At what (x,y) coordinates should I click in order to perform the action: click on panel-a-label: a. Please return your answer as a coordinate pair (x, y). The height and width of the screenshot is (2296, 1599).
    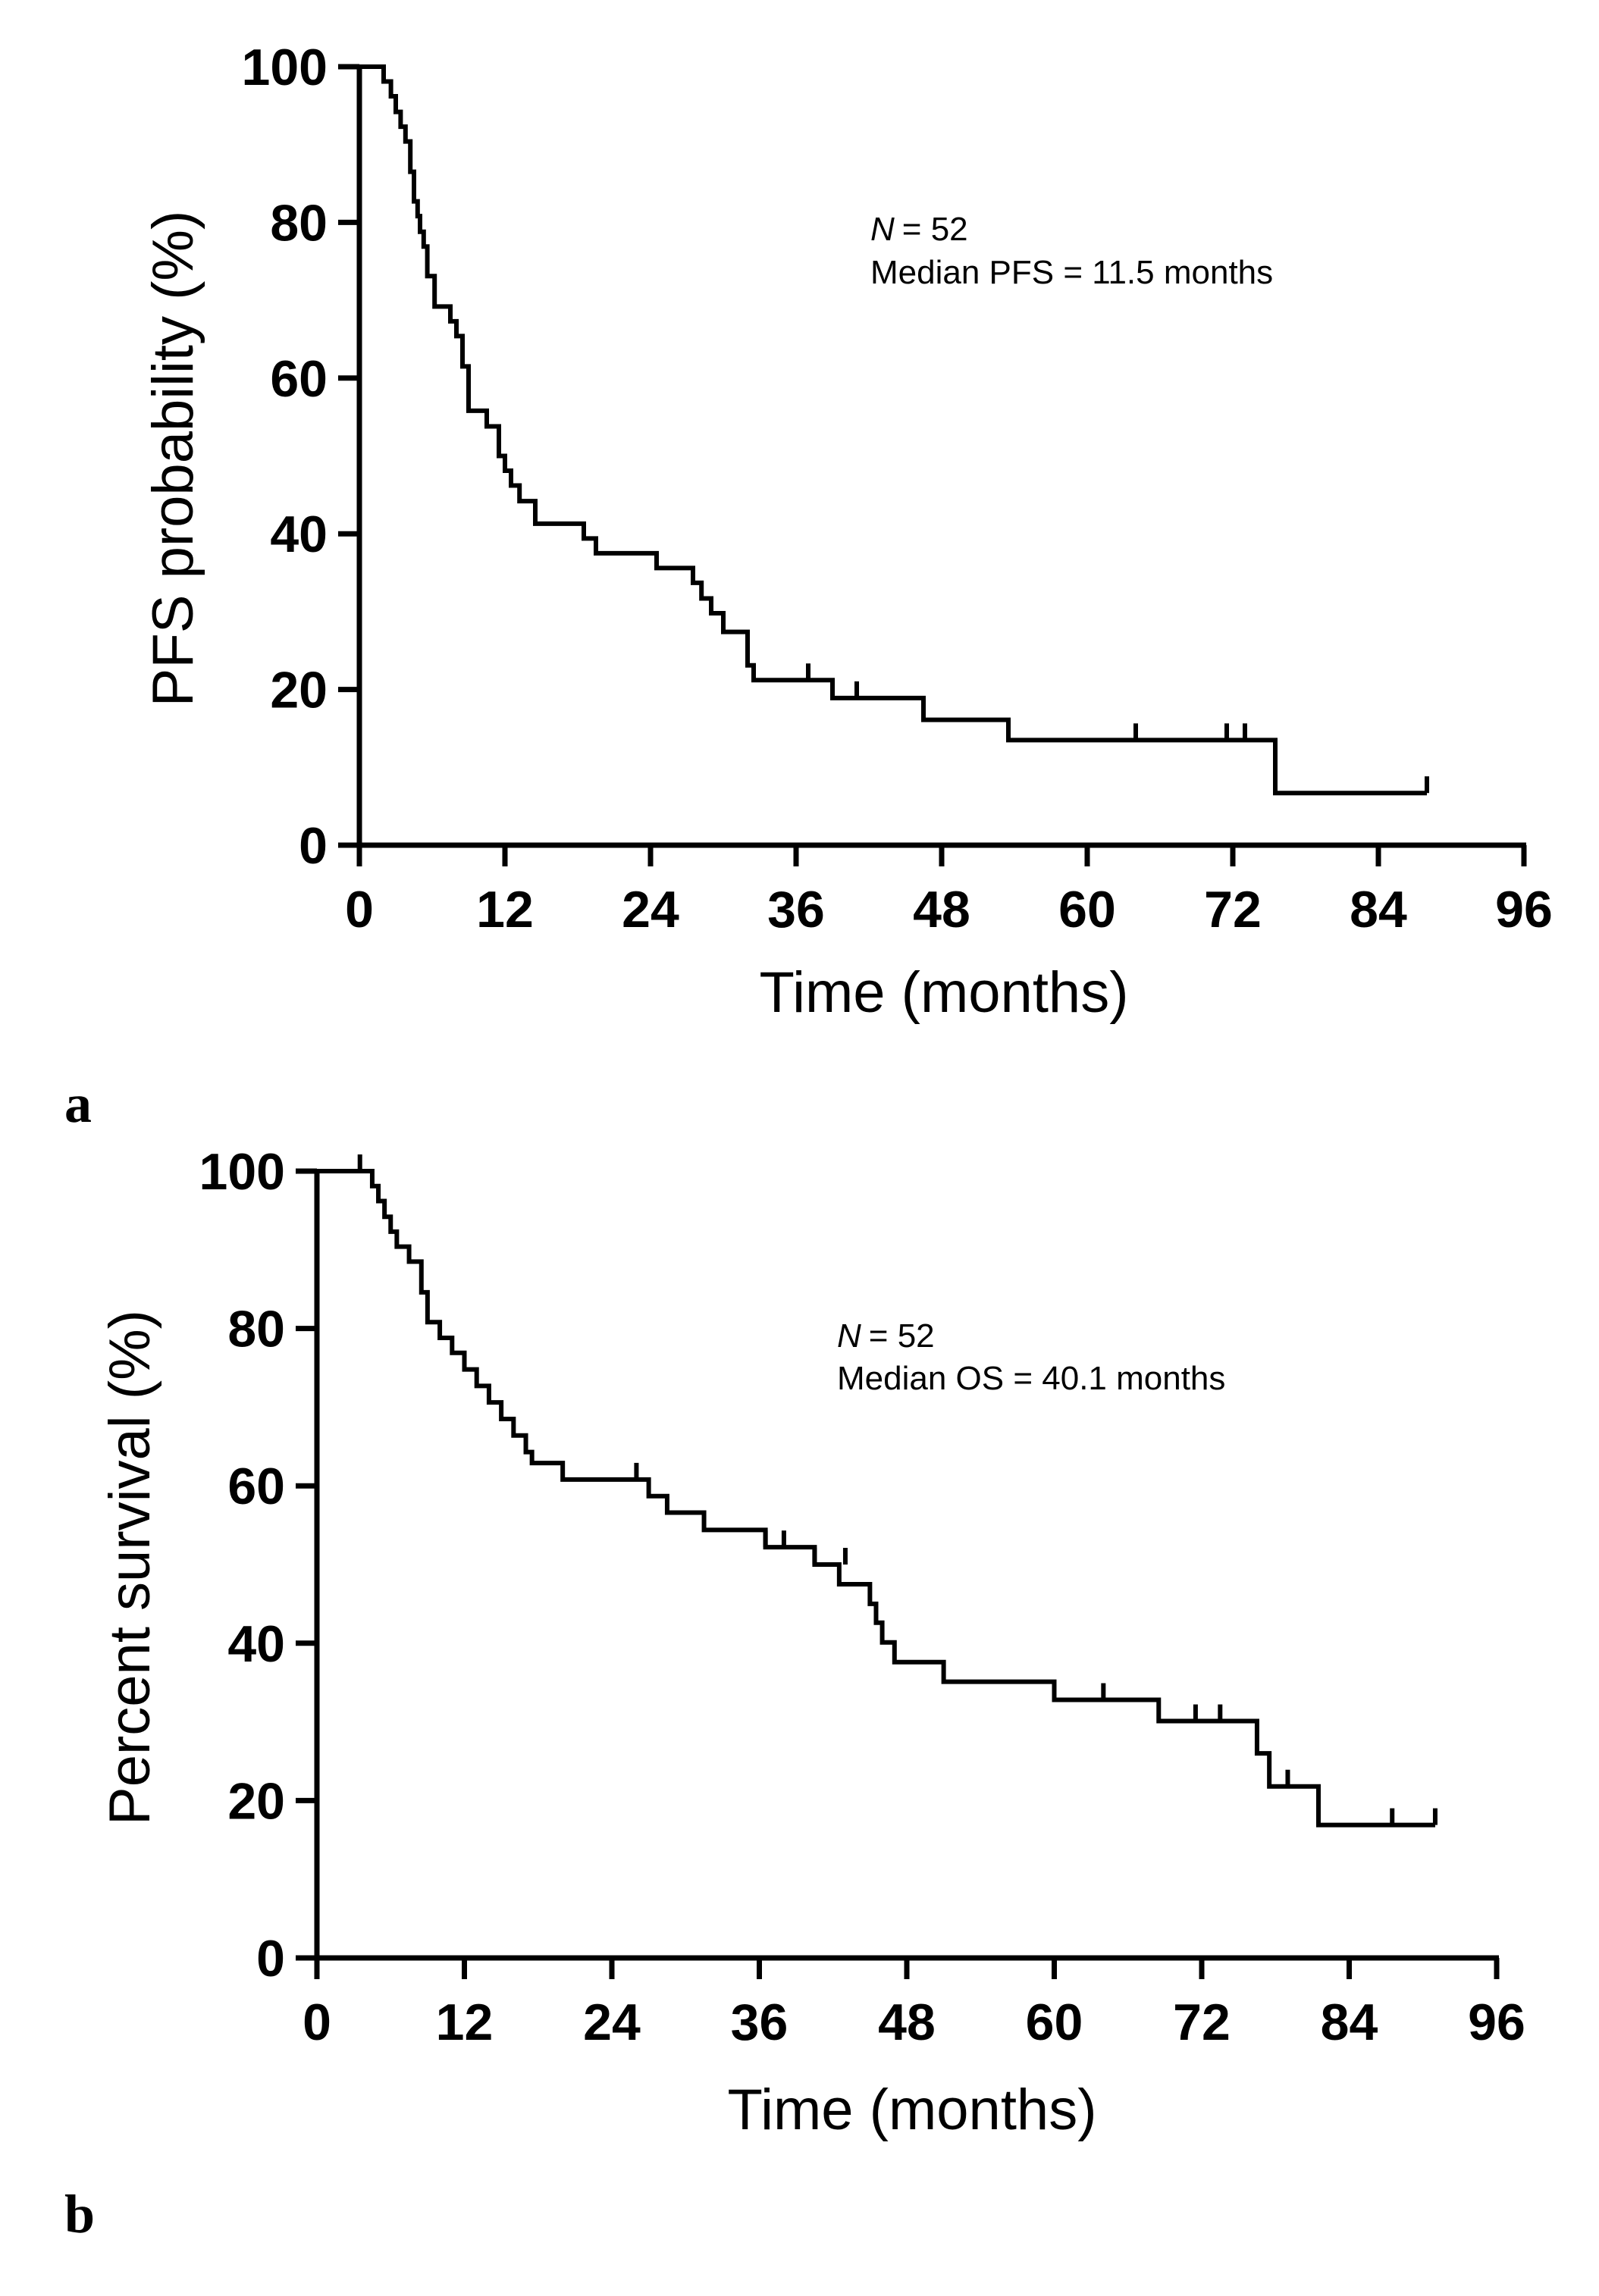
    Looking at the image, I should click on (78, 1103).